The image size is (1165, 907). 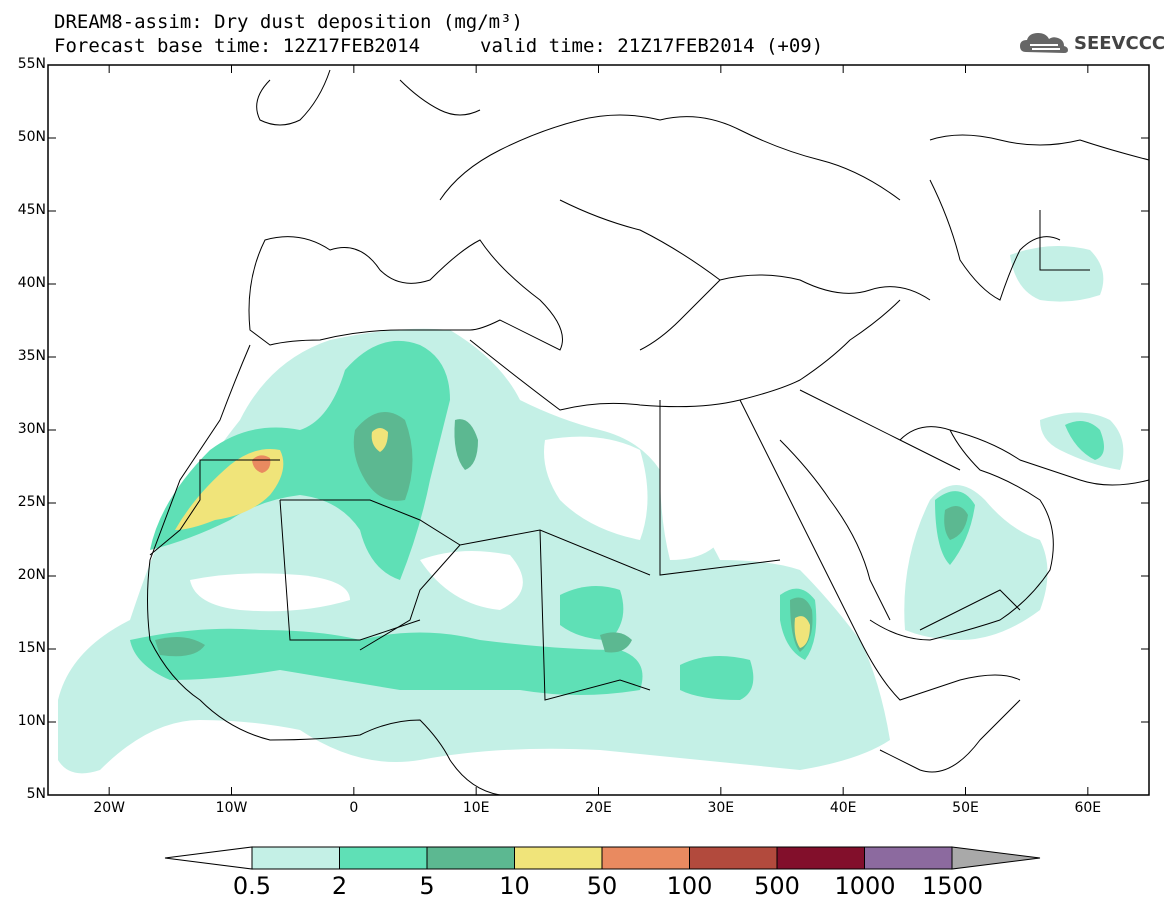 I want to click on lon-tick-label: 10W, so click(x=231, y=808).